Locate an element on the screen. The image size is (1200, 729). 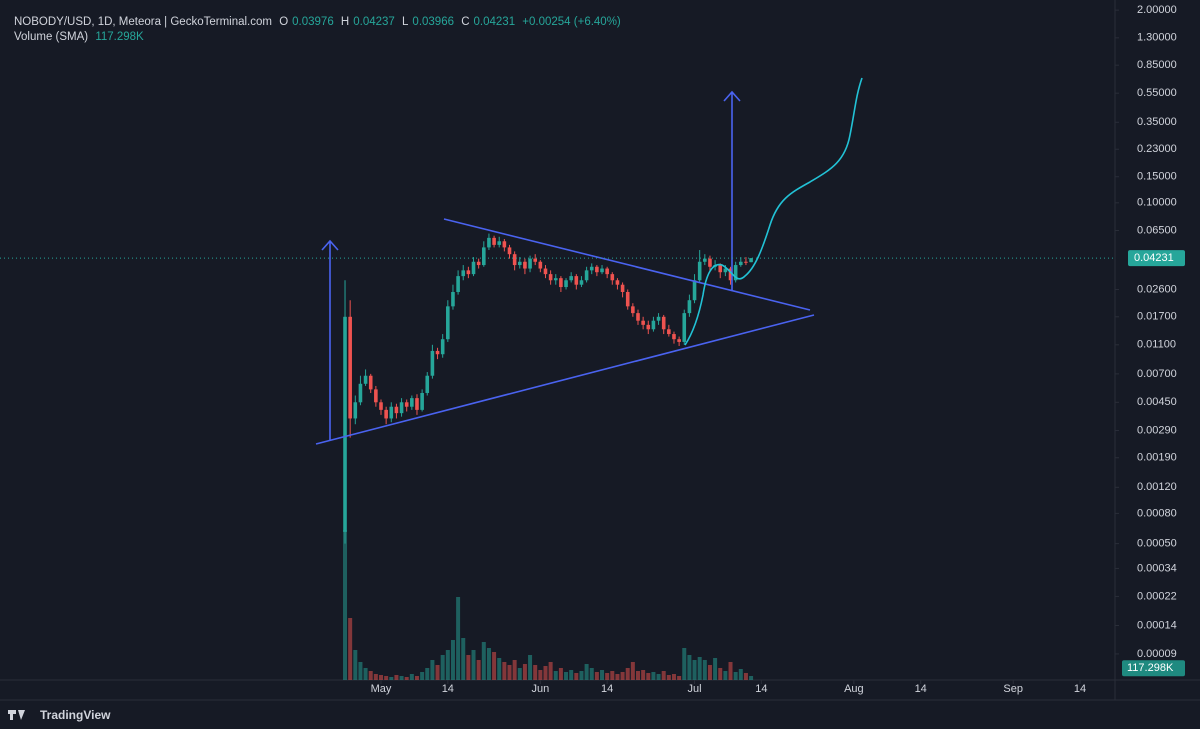
y-tick-label: 0.01700 is located at coordinates (1157, 317).